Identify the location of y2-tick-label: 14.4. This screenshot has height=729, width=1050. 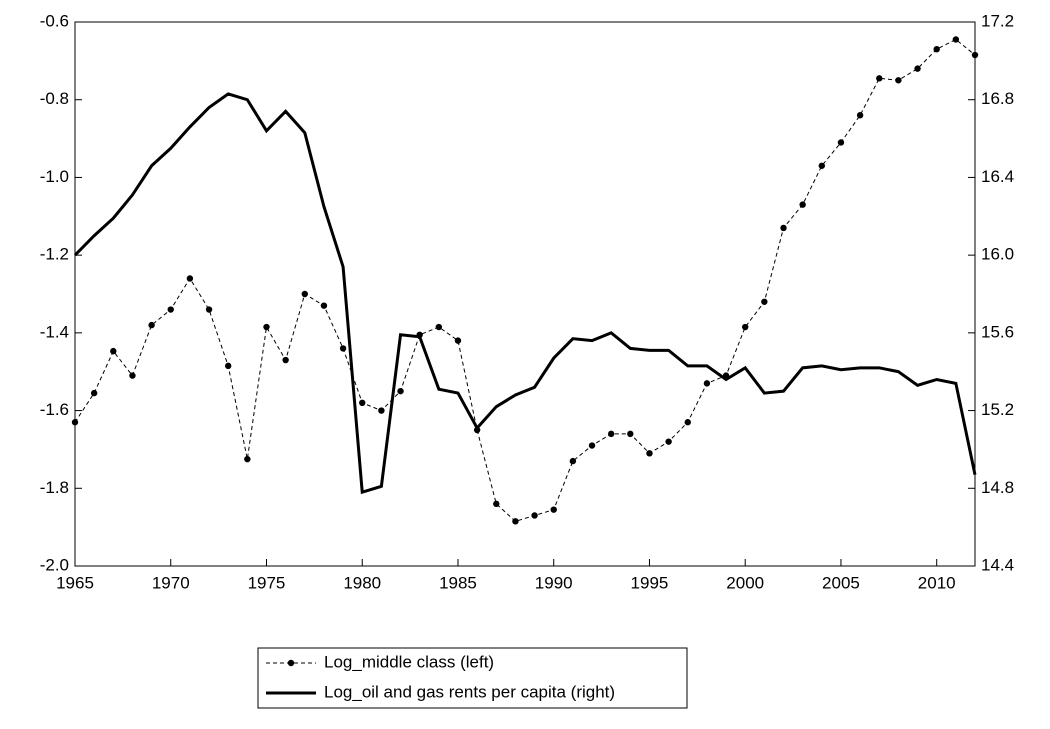
(997, 564).